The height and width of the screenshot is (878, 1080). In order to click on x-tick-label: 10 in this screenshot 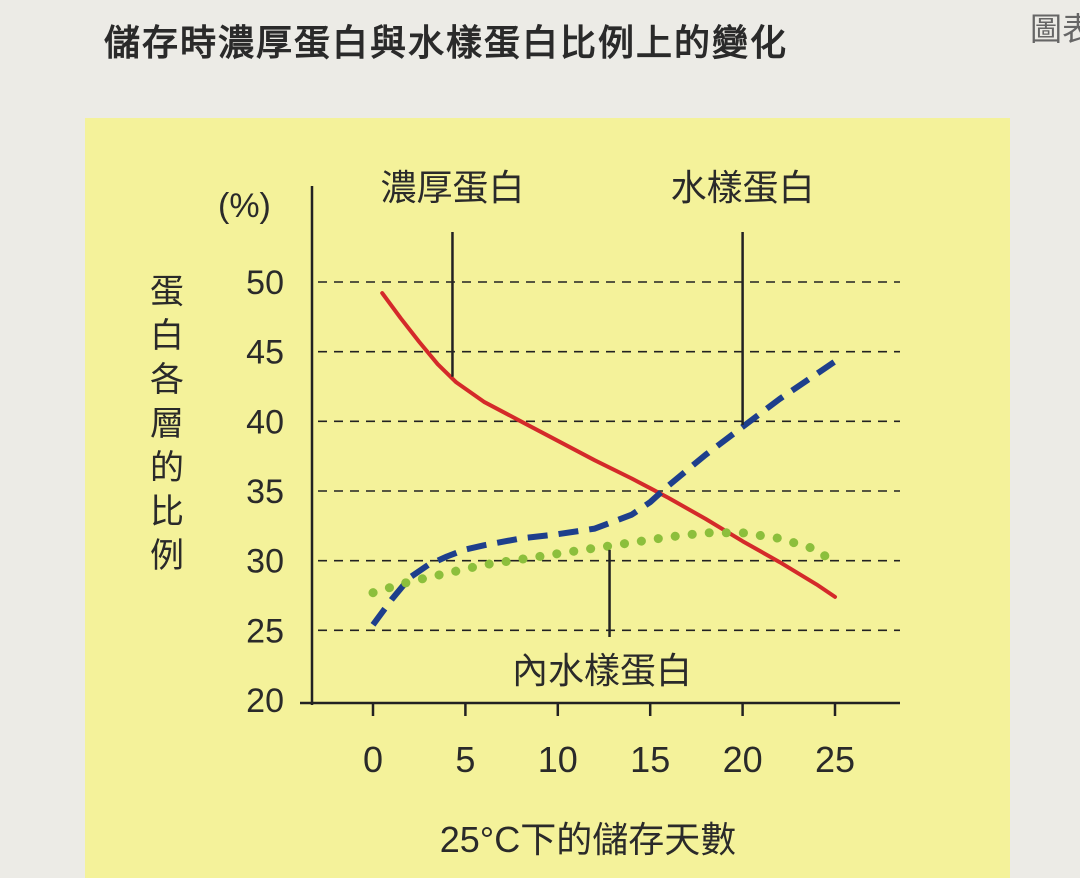, I will do `click(558, 759)`.